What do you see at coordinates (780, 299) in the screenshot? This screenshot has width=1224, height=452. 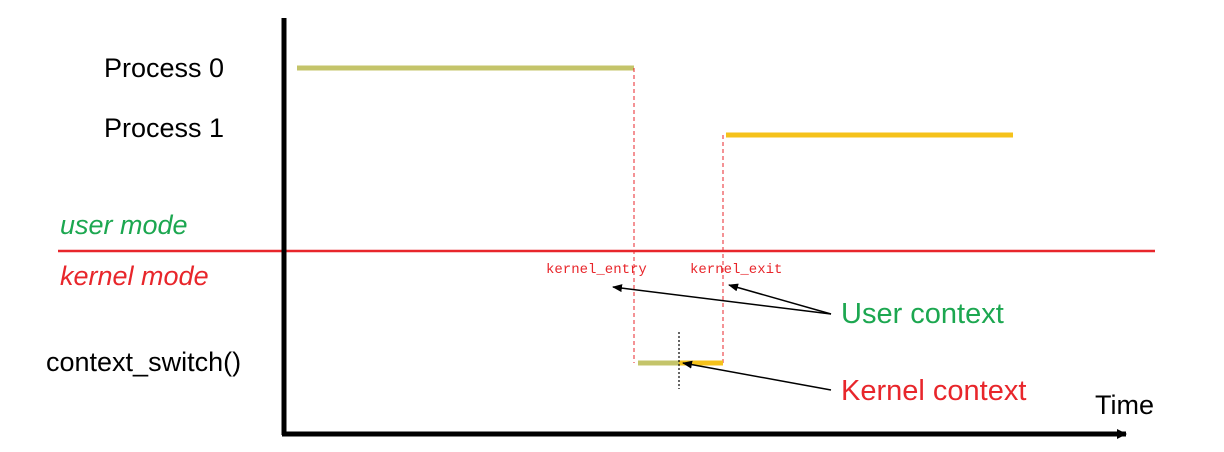 I see `user-context-arrow-exit` at bounding box center [780, 299].